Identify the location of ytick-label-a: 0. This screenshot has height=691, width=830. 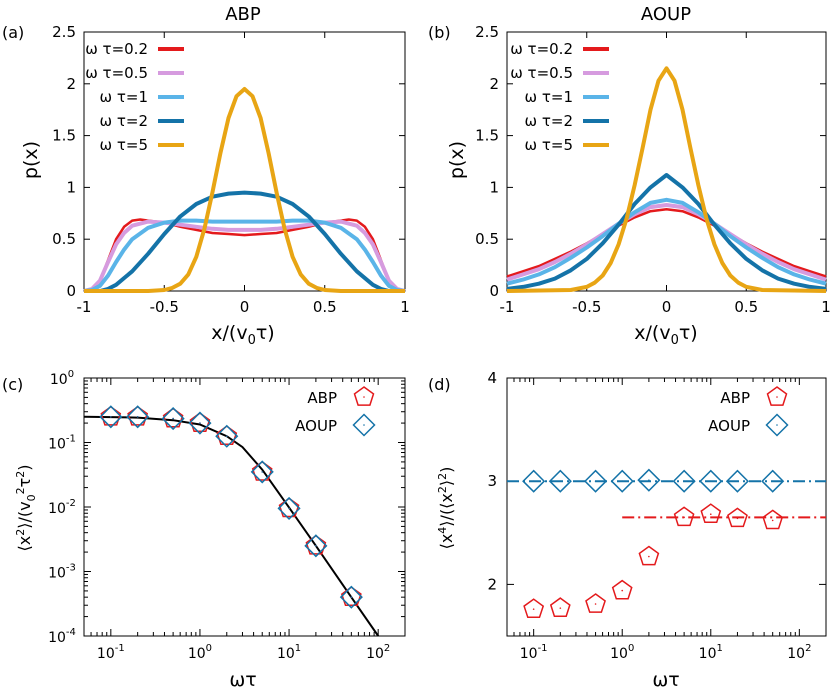
(71, 291).